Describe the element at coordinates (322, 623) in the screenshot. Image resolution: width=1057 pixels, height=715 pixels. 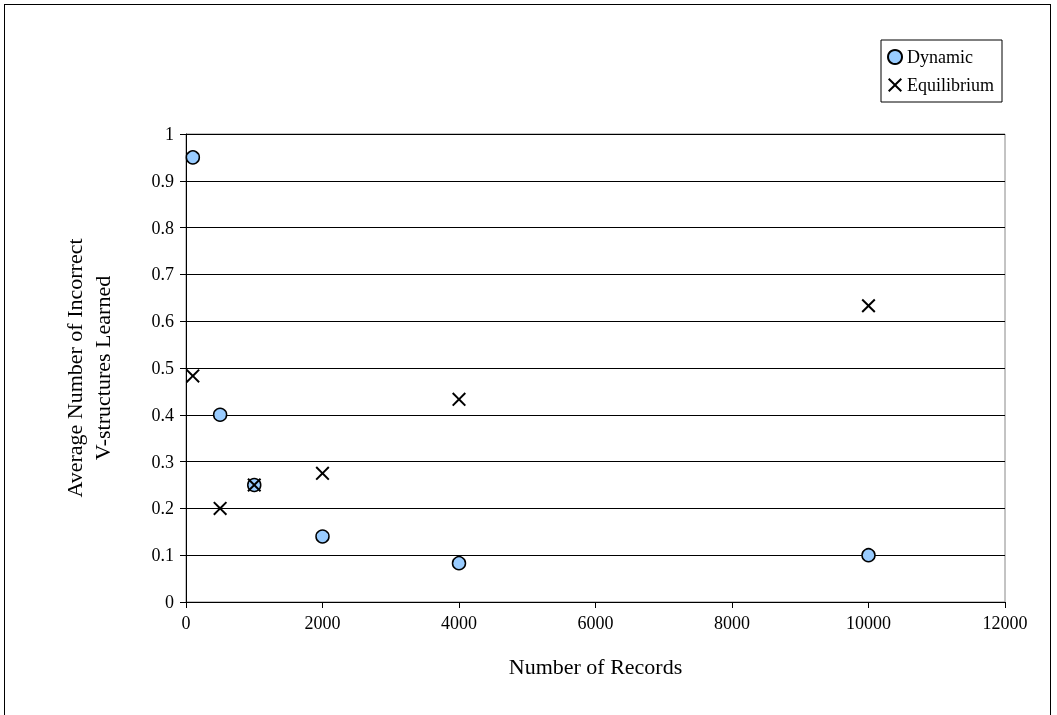
I see `x-tick-label: 2000` at that location.